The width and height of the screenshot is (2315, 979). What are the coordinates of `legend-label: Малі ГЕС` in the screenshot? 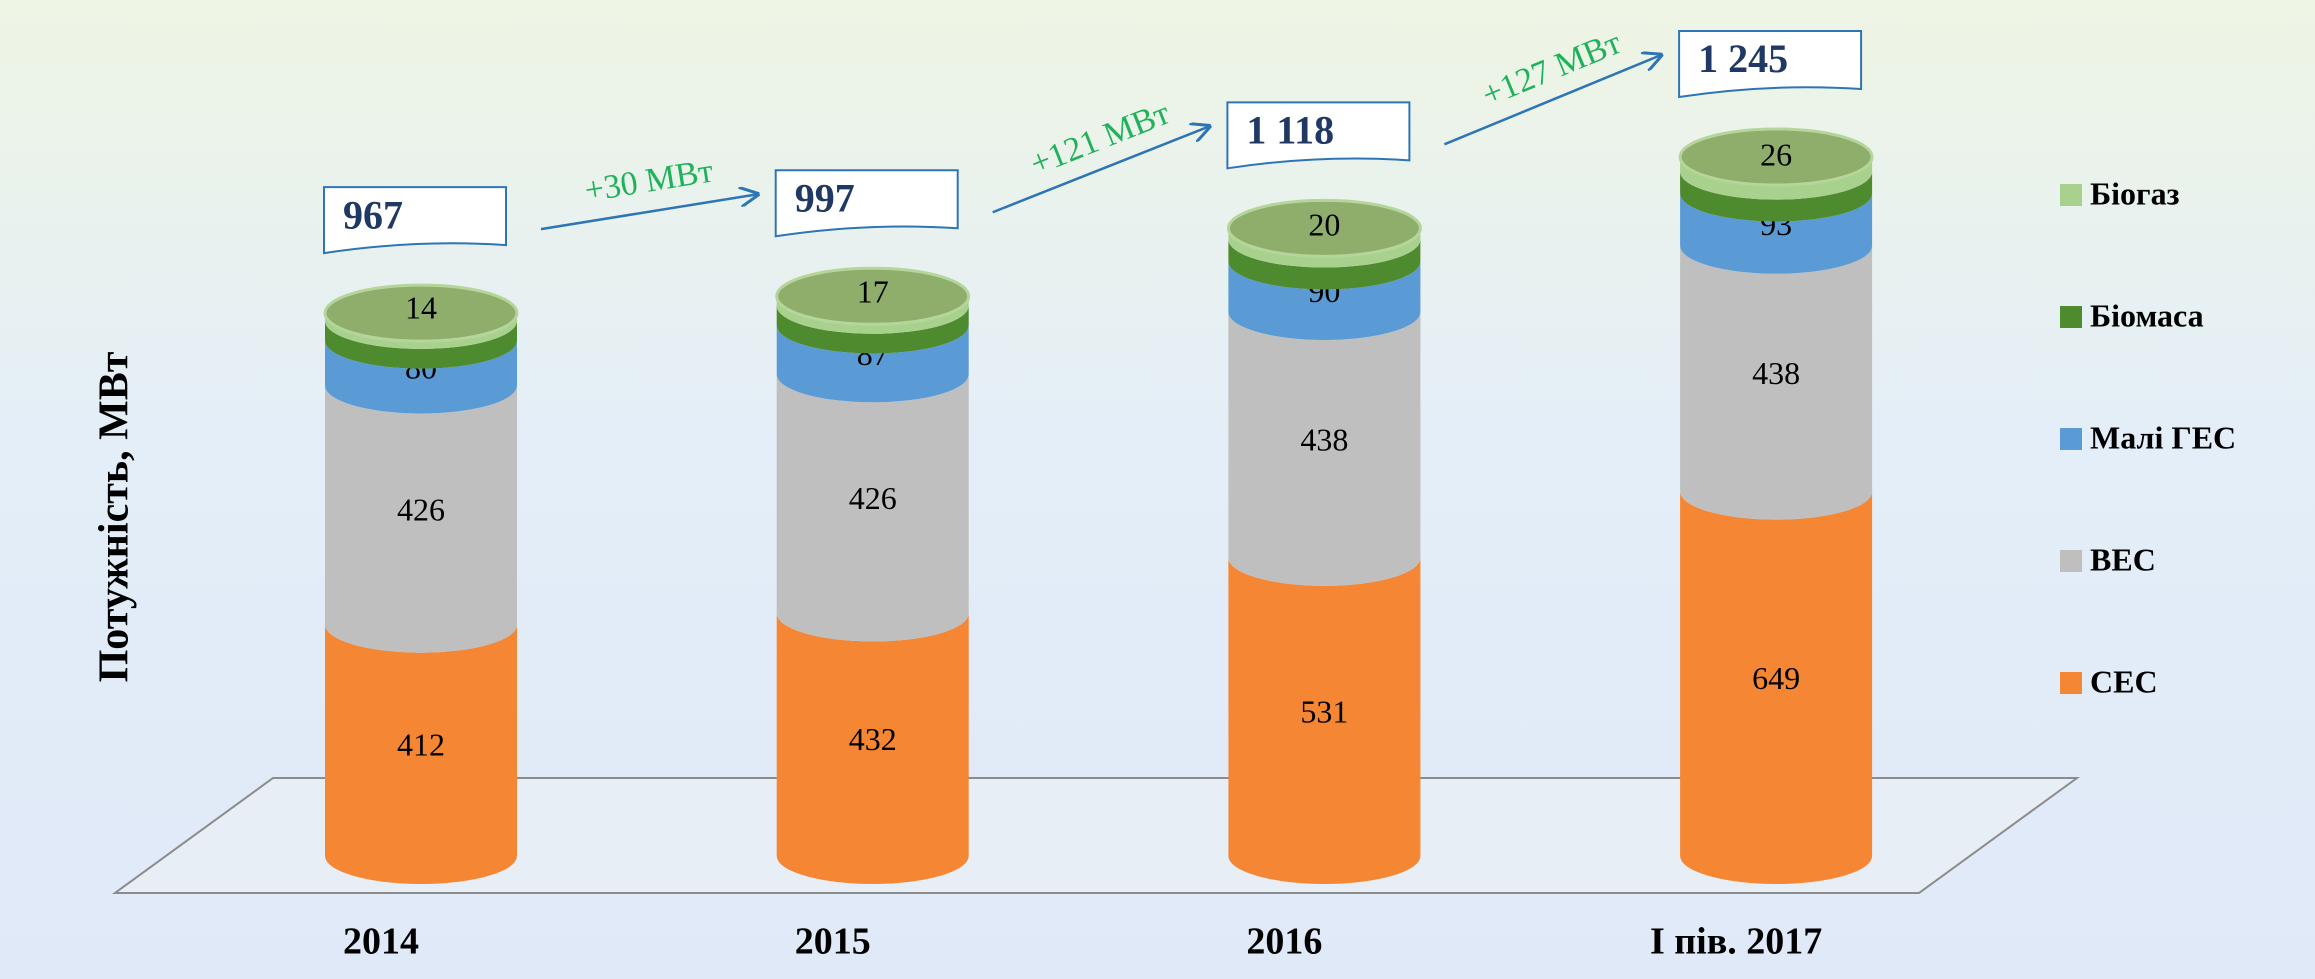 It's located at (2163, 437).